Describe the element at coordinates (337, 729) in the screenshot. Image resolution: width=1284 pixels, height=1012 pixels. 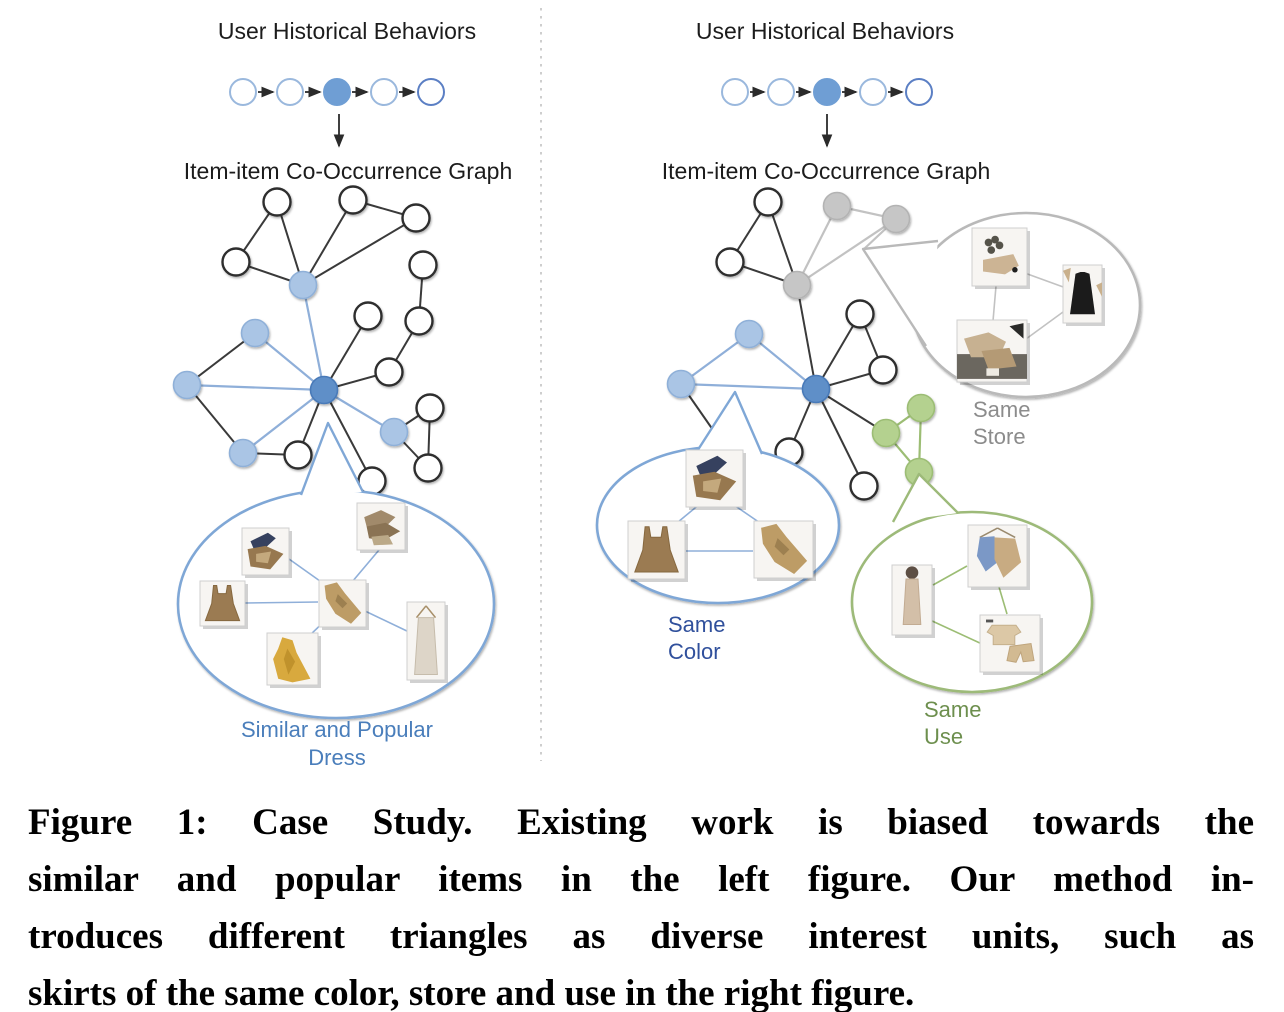
I see `similar-popular-label-line1: Similar and Popular` at that location.